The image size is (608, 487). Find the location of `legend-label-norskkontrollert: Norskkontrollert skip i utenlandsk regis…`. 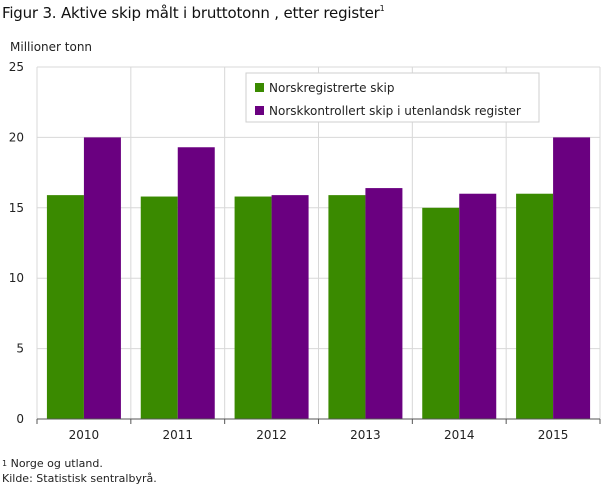

legend-label-norskkontrollert: Norskkontrollert skip i utenlandsk regis… is located at coordinates (395, 111).